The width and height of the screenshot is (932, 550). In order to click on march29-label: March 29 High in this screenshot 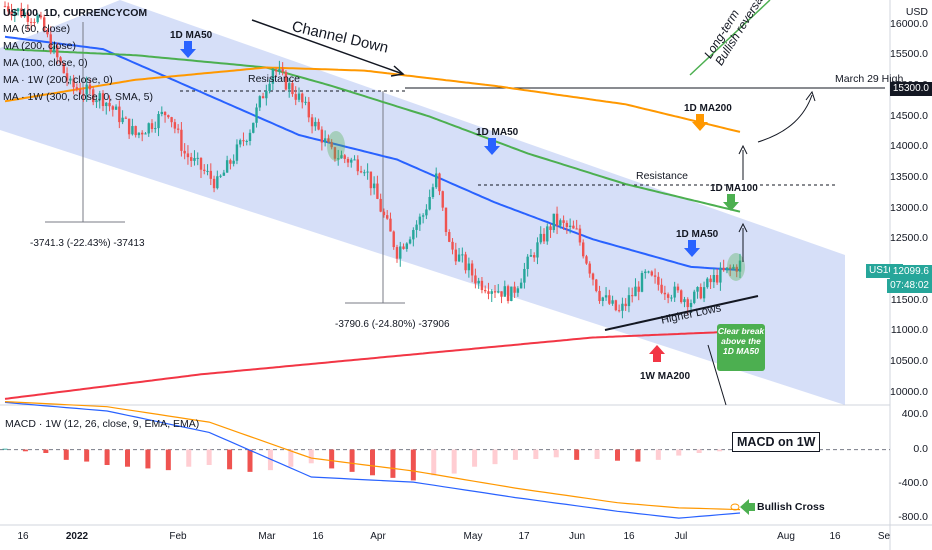, I will do `click(869, 79)`.